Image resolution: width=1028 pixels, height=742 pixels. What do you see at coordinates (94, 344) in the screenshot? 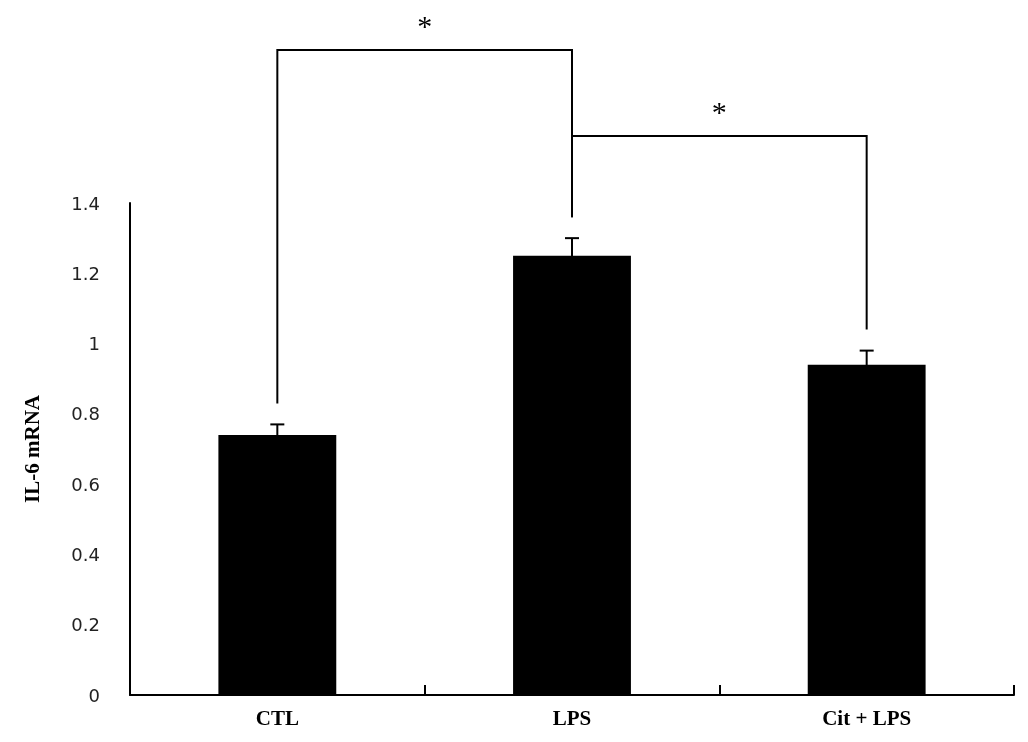
I see `y-tick-label: 1` at bounding box center [94, 344].